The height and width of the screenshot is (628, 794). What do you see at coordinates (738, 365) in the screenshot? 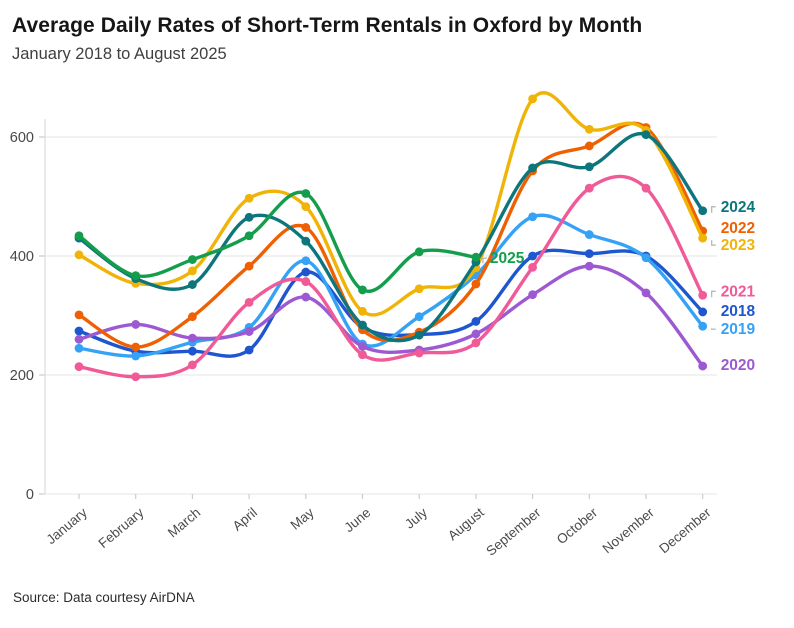
I see `series-label-2020: 2020` at bounding box center [738, 365].